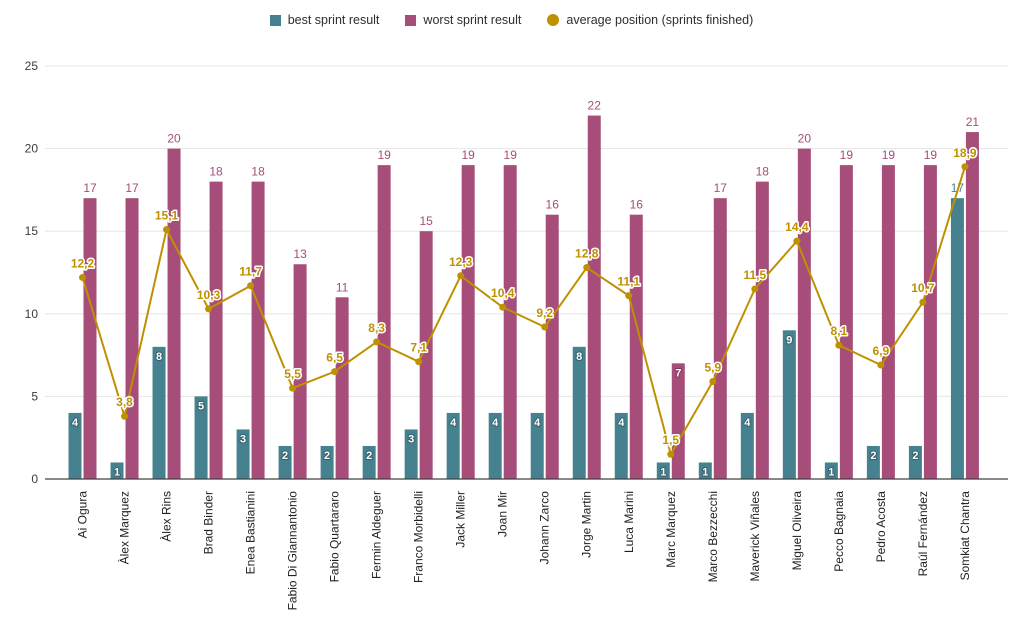 This screenshot has height=630, width=1023. Describe the element at coordinates (915, 456) in the screenshot. I see `bar-value-label-best: 2` at that location.